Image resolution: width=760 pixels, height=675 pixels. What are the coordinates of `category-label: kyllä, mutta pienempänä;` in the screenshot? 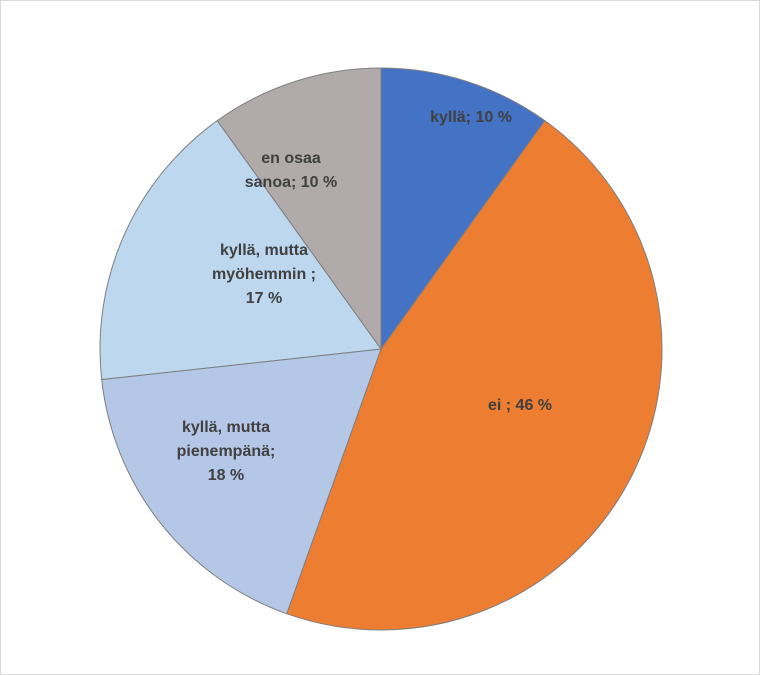 It's located at (226, 439).